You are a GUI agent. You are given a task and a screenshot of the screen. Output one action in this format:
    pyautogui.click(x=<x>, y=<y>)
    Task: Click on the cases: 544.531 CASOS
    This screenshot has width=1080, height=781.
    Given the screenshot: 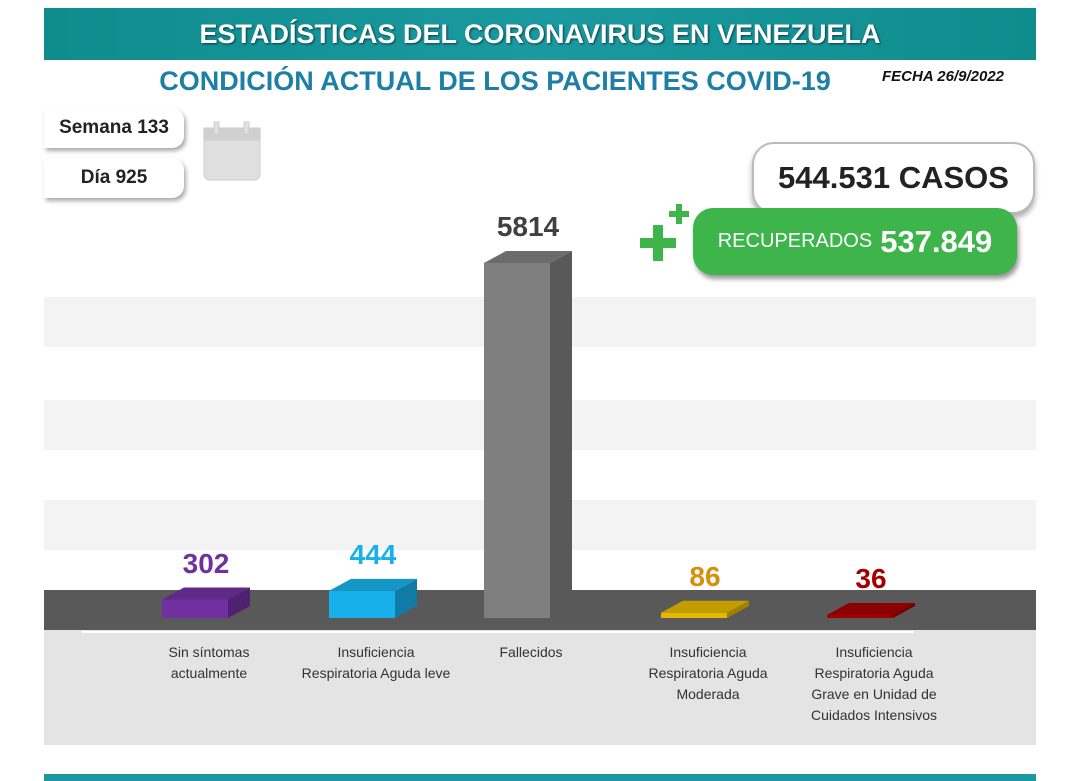 What is the action you would take?
    pyautogui.click(x=893, y=178)
    